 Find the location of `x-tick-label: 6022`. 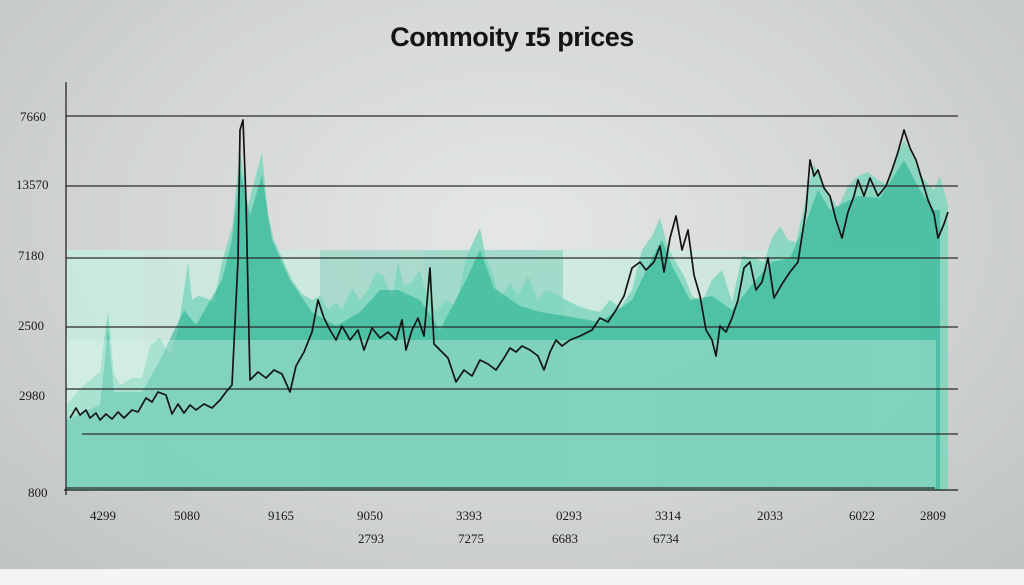

x-tick-label: 6022 is located at coordinates (862, 515).